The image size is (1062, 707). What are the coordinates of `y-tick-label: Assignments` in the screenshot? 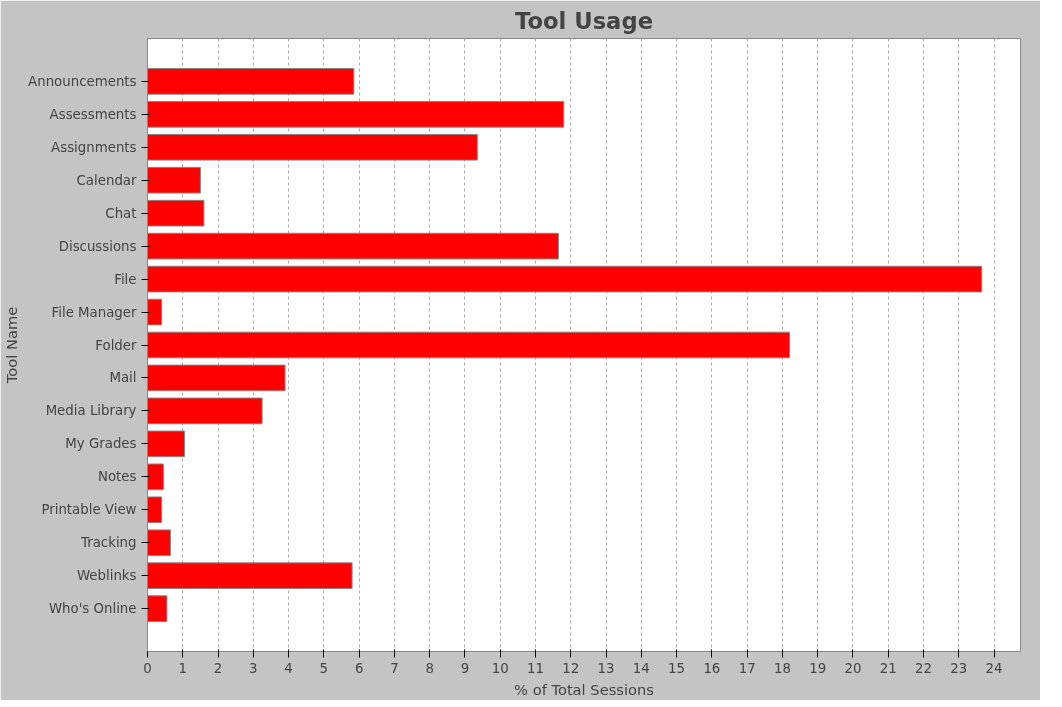 It's located at (94, 147).